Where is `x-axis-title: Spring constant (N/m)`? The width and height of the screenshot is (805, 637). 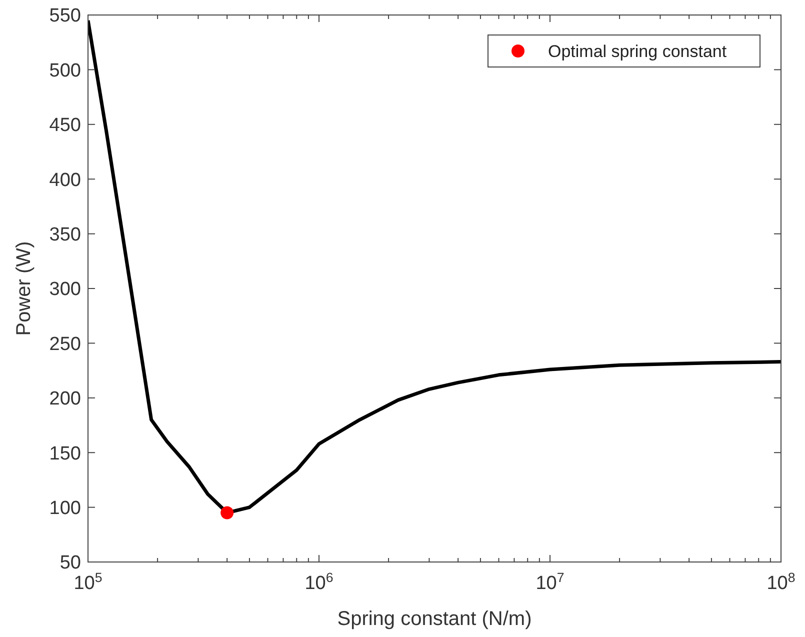 x-axis-title: Spring constant (N/m) is located at coordinates (434, 619).